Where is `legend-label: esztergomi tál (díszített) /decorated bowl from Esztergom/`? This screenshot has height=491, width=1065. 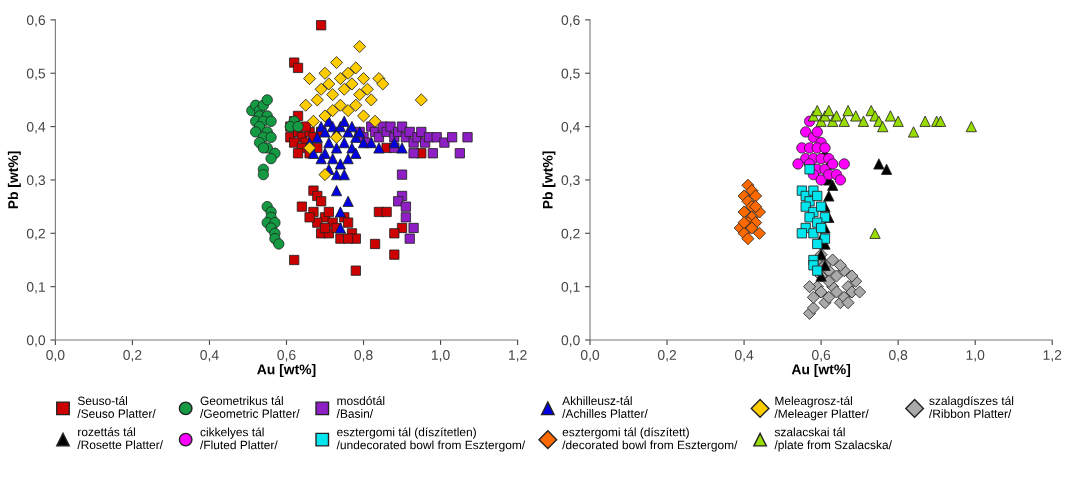 legend-label: esztergomi tál (díszített) /decorated bowl from Esztergom/ is located at coordinates (650, 439).